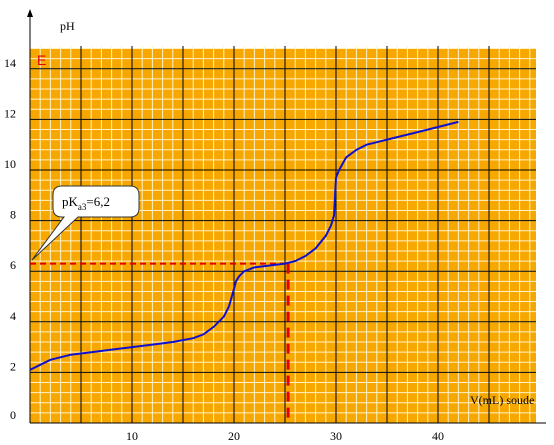  What do you see at coordinates (336, 436) in the screenshot?
I see `x-tick-label: 30` at bounding box center [336, 436].